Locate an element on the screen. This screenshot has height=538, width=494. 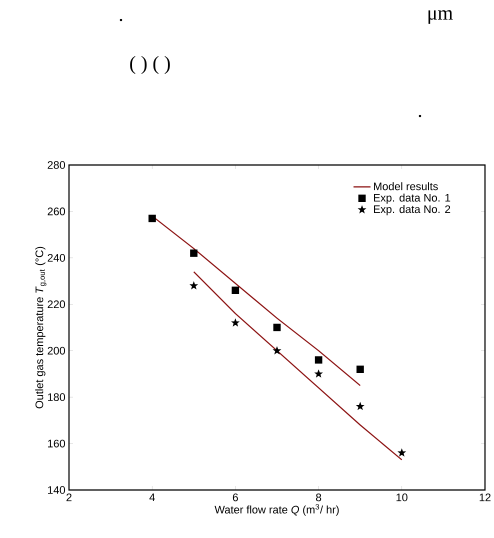
legend-label: Model results is located at coordinates (406, 186).